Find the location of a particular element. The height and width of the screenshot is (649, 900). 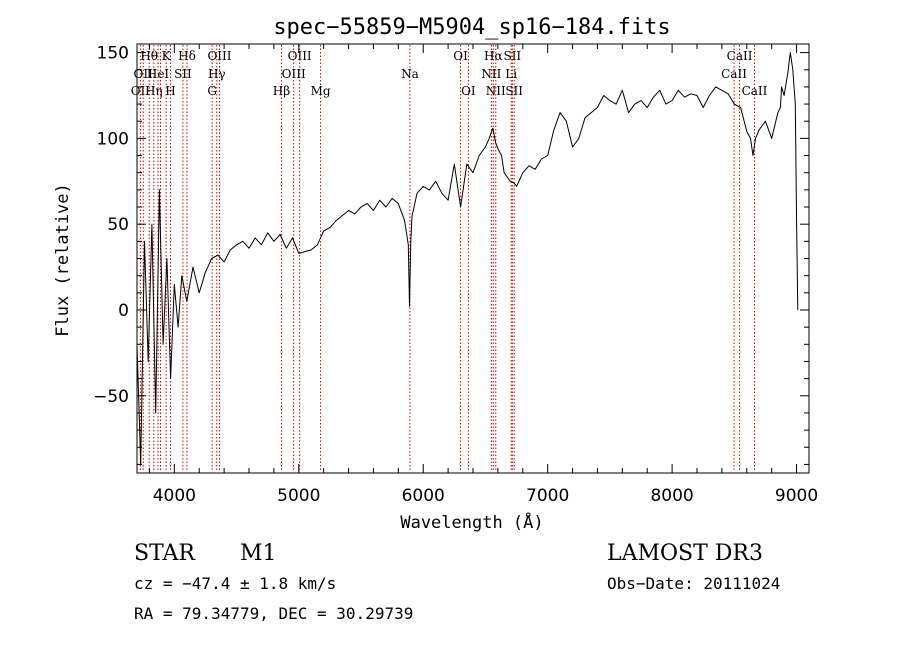

line-marker-label: H is located at coordinates (170, 91).